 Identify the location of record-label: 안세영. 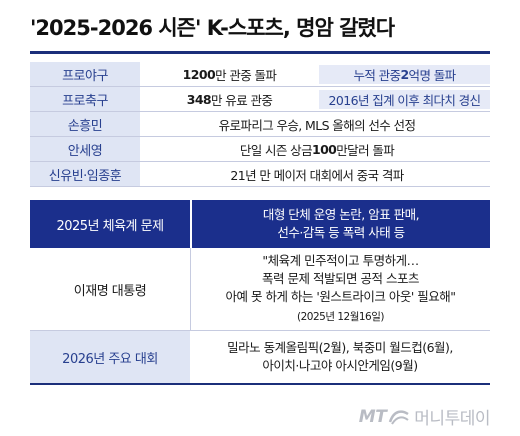
(87, 149).